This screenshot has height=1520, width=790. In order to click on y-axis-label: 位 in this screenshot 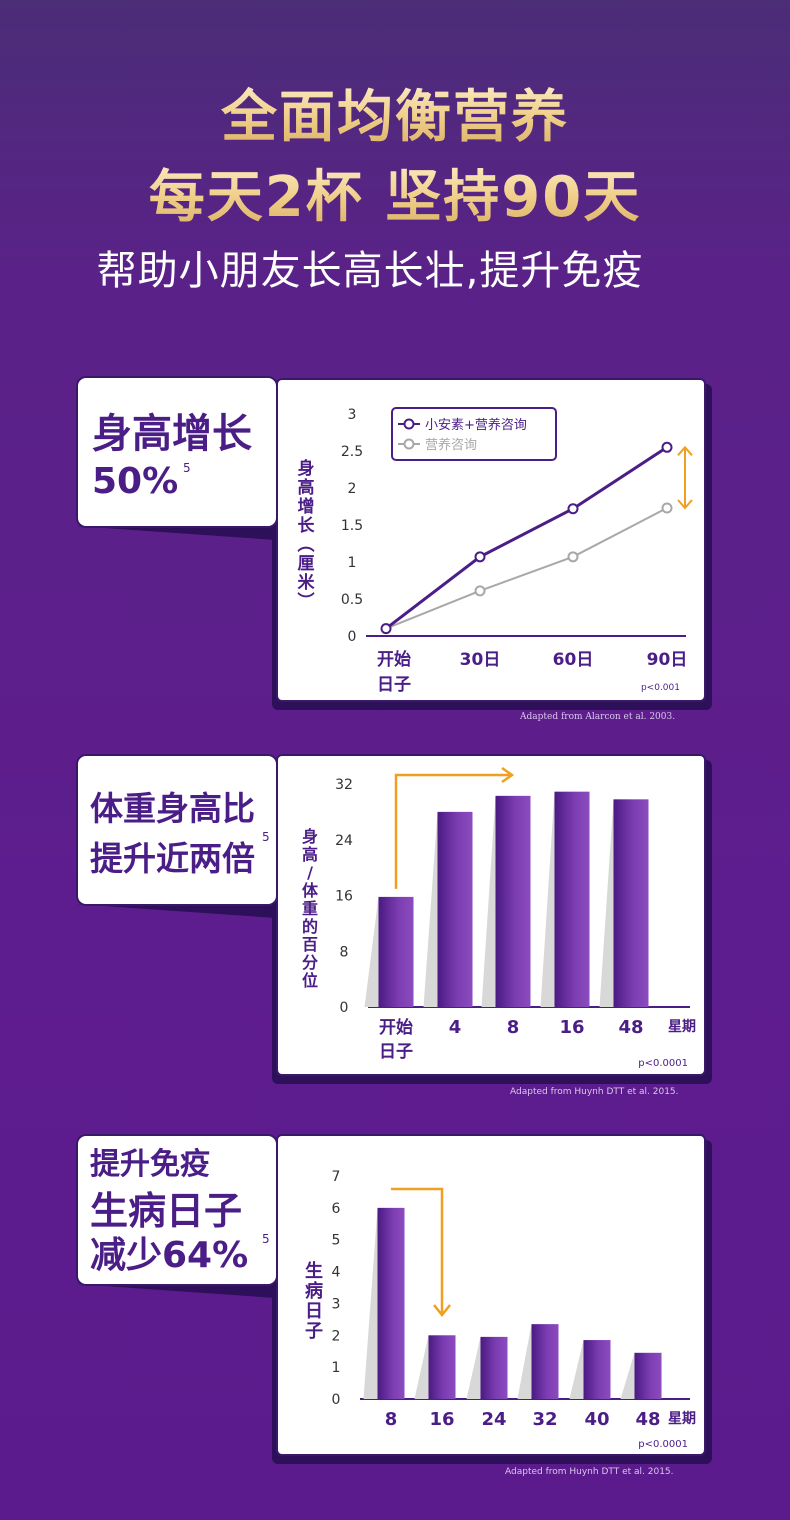, I will do `click(310, 980)`.